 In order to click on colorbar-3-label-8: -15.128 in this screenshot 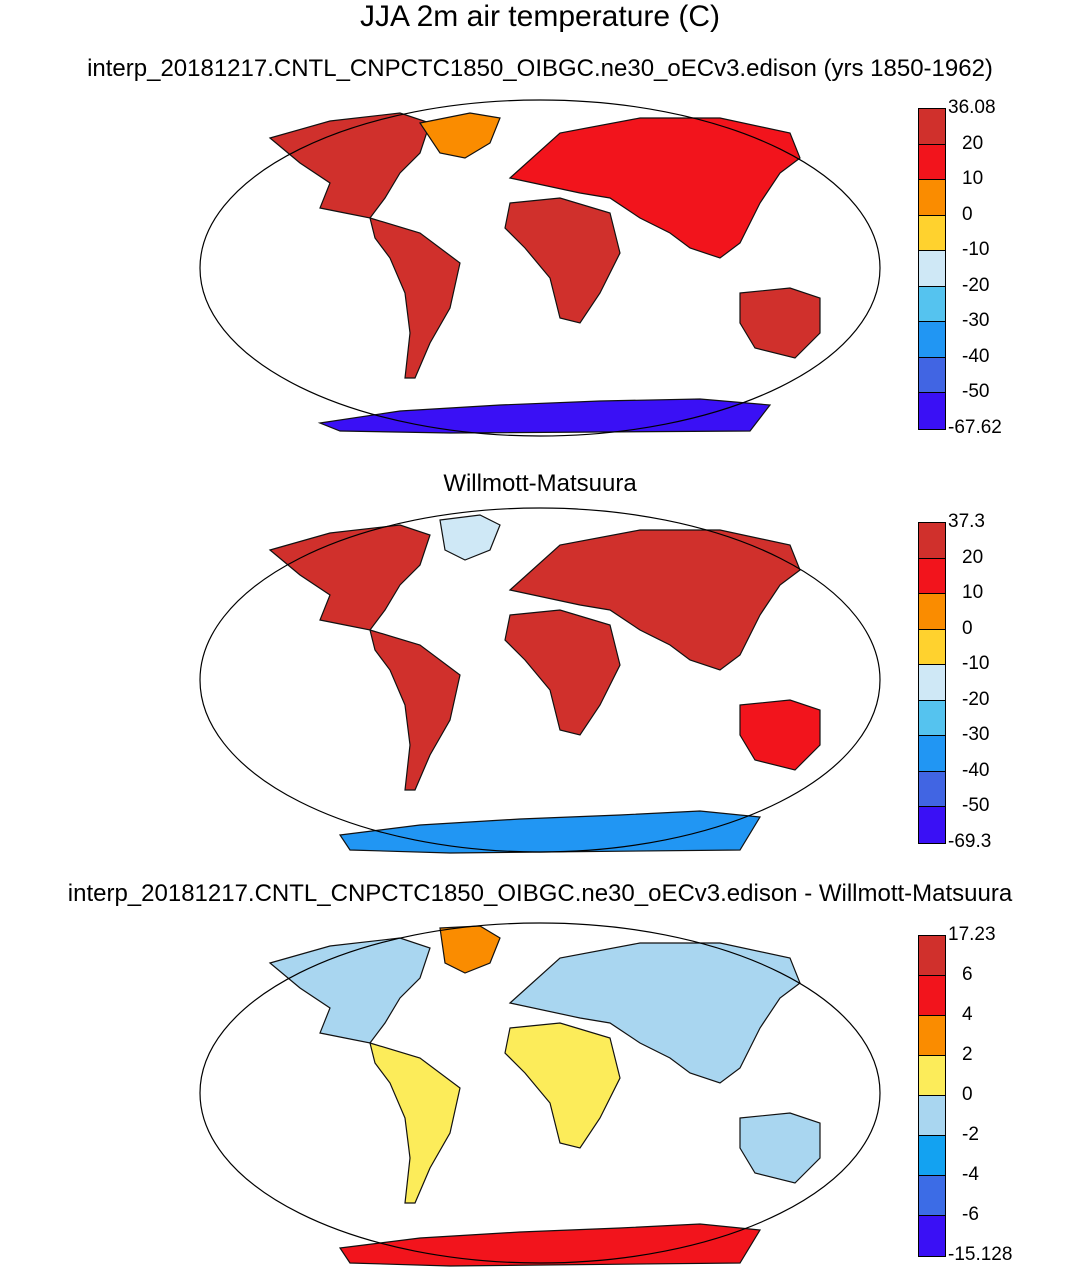, I will do `click(980, 1254)`.